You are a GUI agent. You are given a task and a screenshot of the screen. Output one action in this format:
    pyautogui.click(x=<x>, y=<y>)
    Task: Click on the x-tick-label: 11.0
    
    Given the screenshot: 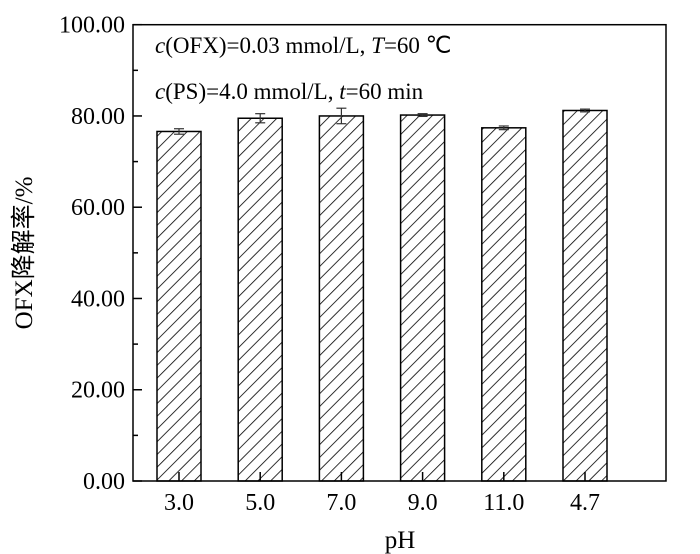 What is the action you would take?
    pyautogui.click(x=503, y=503)
    